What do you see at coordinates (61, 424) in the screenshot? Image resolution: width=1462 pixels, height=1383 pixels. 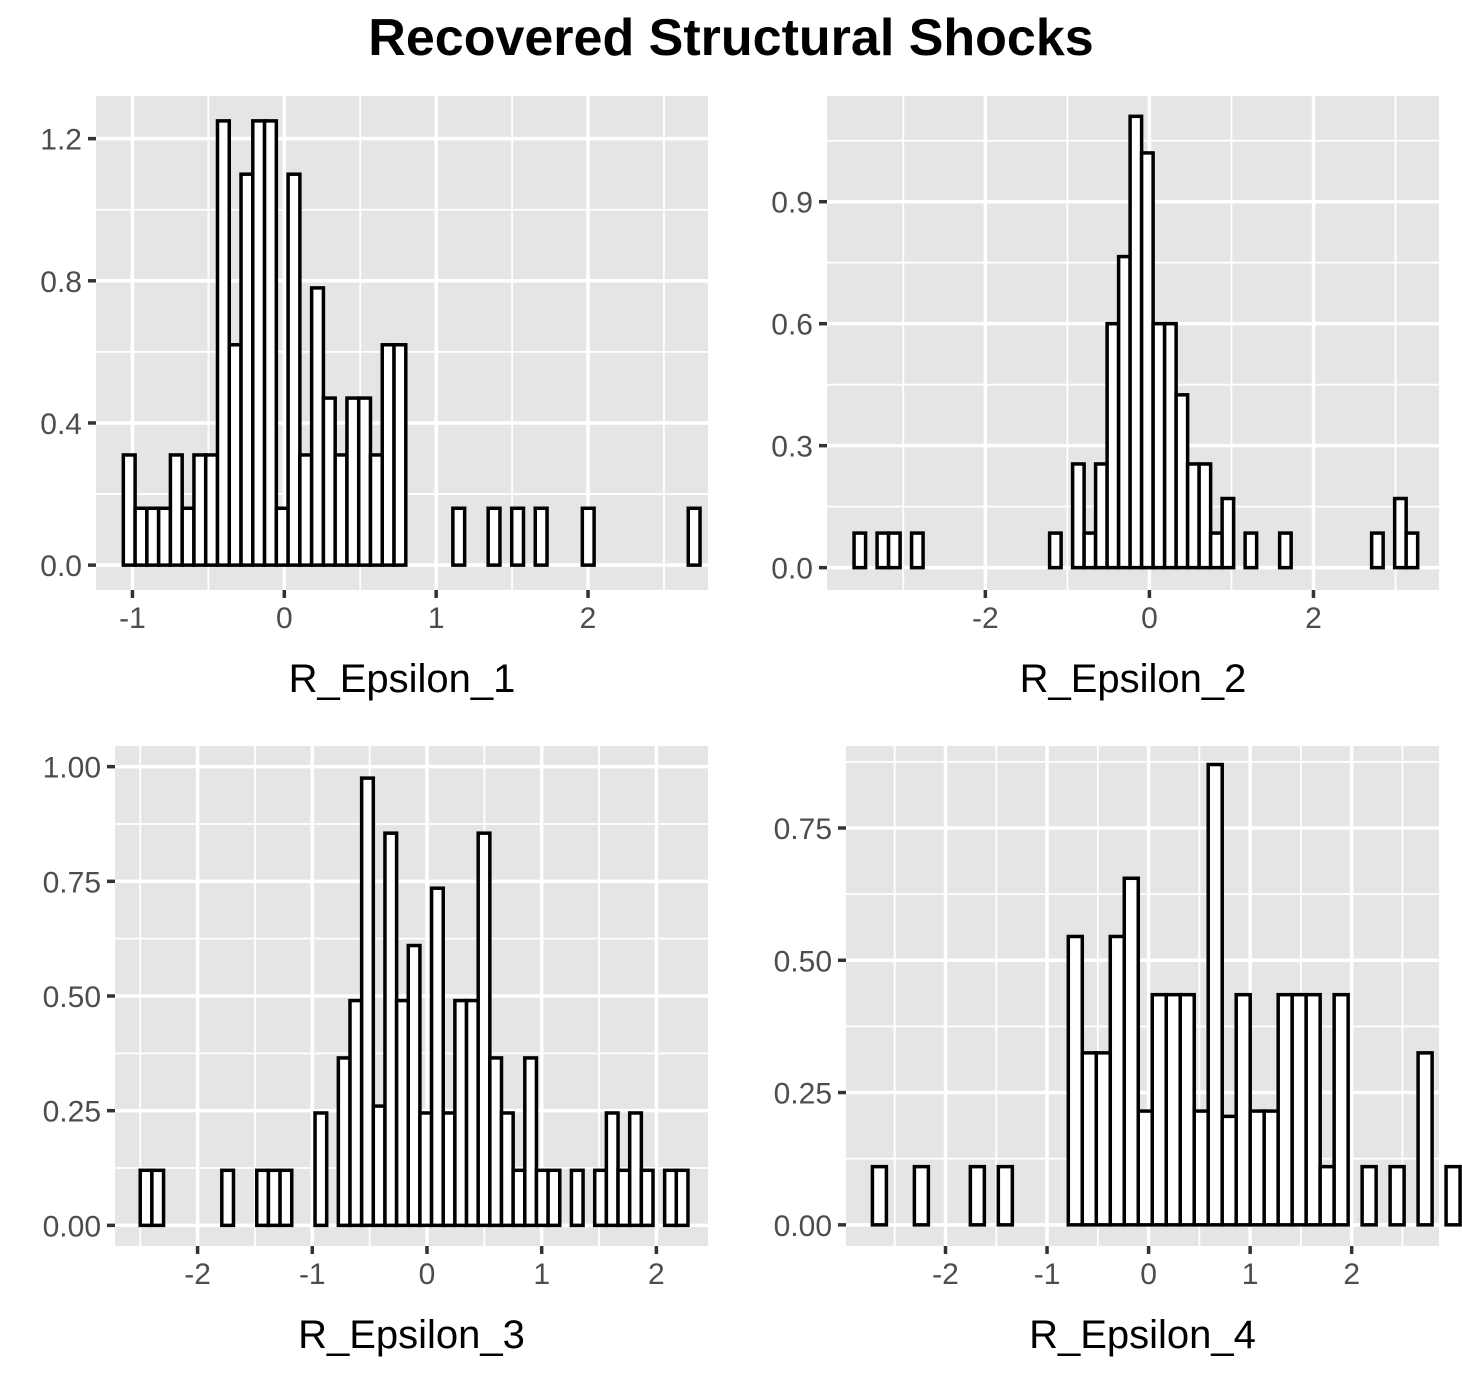 I see `y-tick-label: 0.4` at bounding box center [61, 424].